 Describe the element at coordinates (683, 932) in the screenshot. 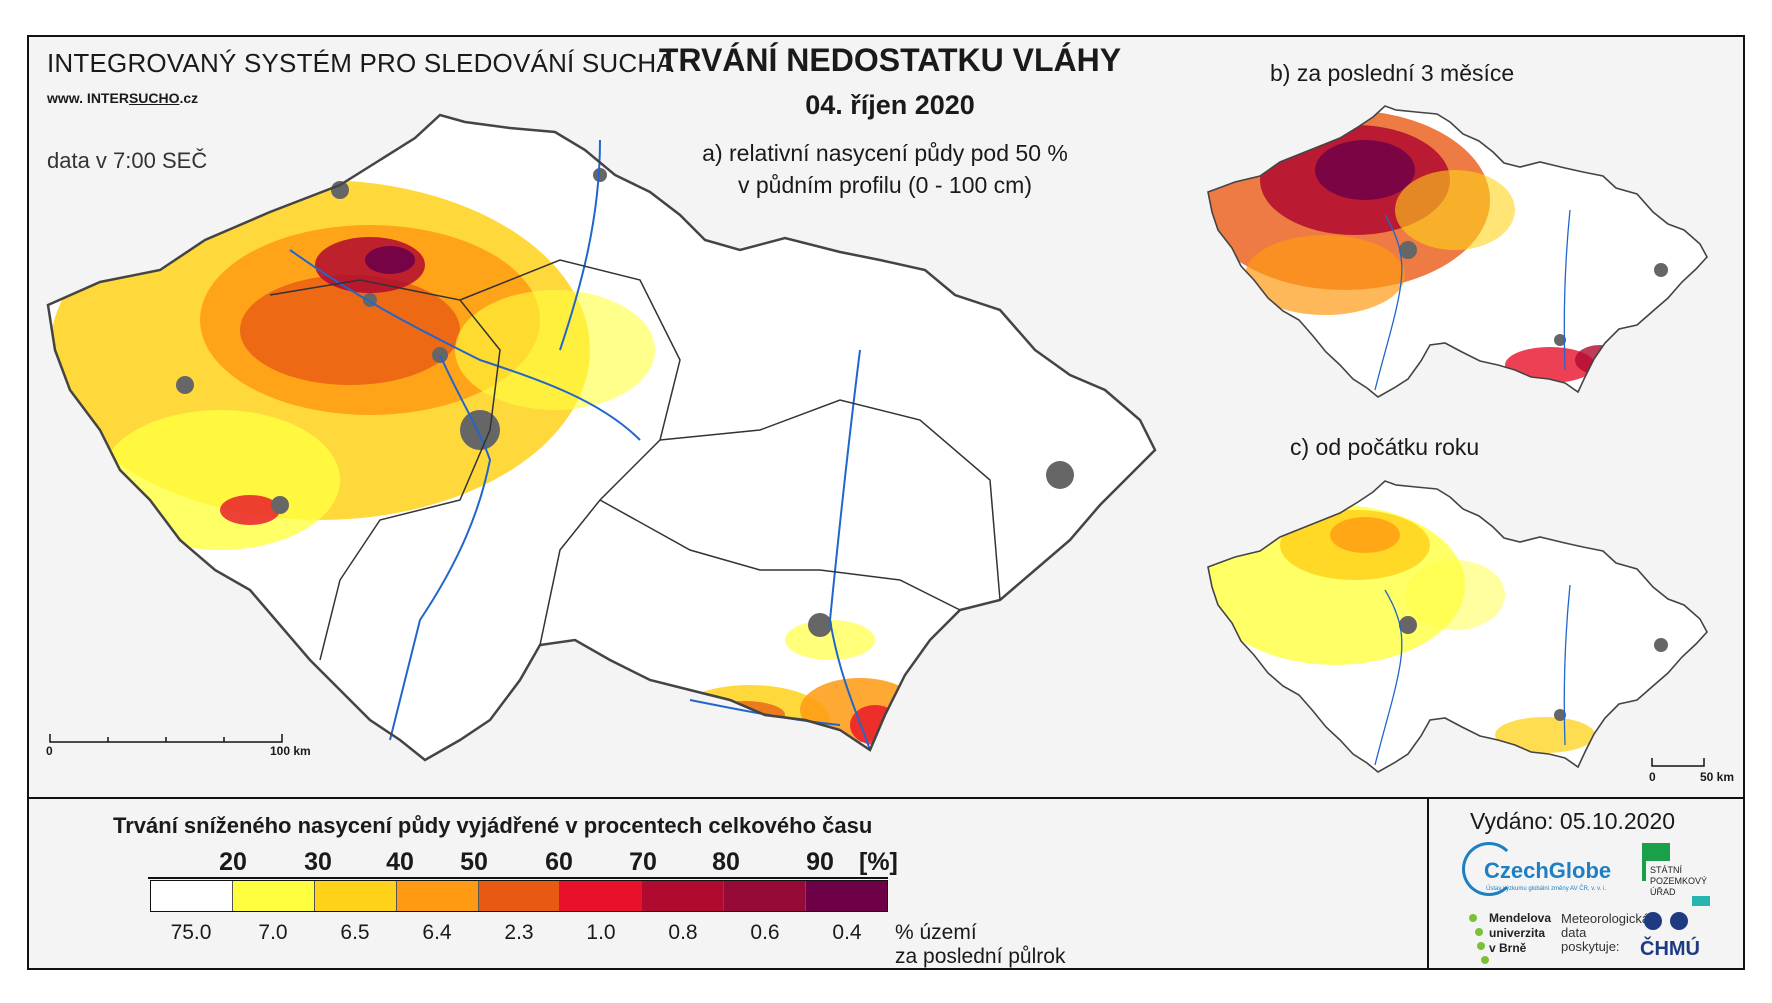

I see `legend-percentage: 0.8` at that location.